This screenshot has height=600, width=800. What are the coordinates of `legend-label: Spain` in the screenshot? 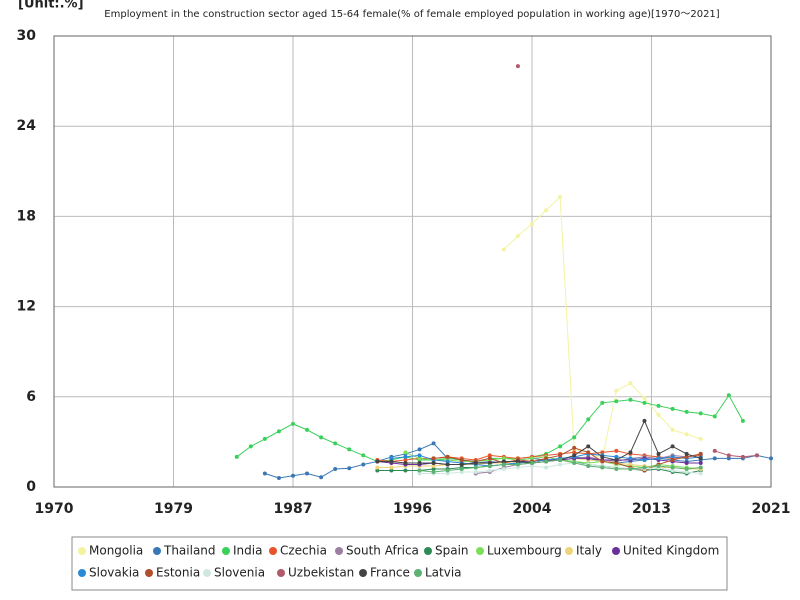 It's located at (452, 551).